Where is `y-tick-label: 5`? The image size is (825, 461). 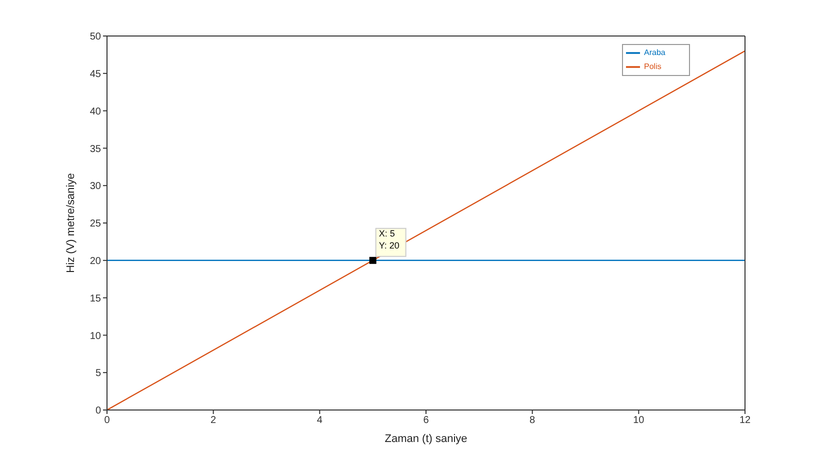
y-tick-label: 5 is located at coordinates (98, 374).